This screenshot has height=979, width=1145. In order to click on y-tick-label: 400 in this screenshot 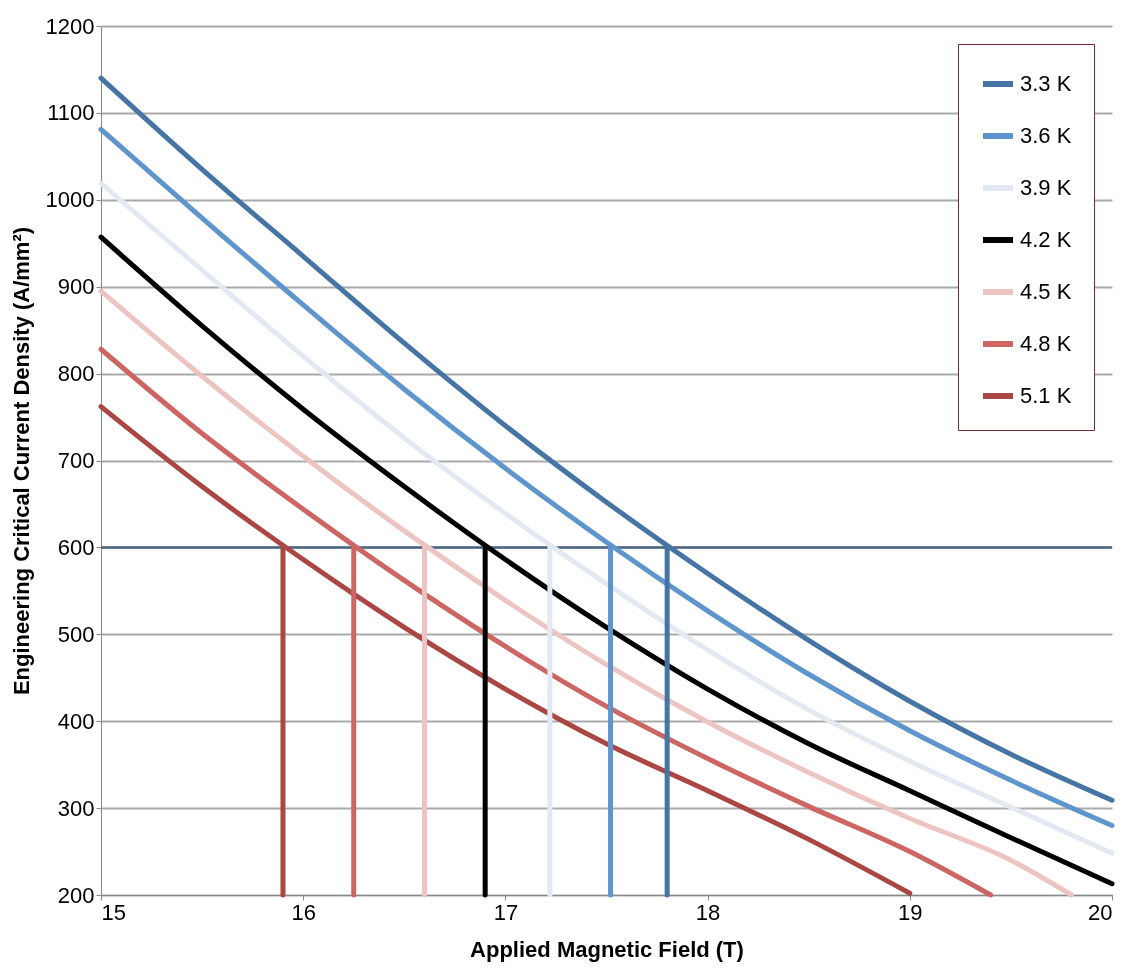, I will do `click(76, 721)`.